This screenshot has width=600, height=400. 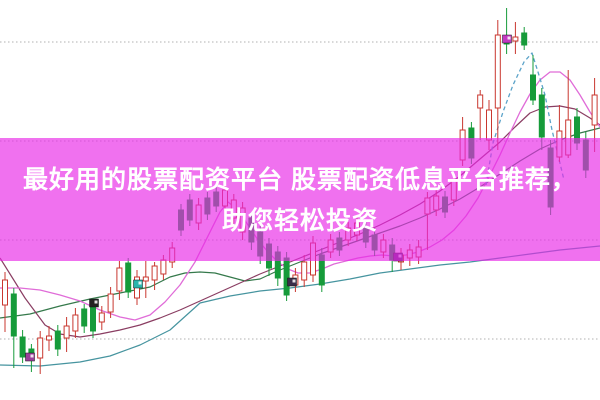 What do you see at coordinates (300, 180) in the screenshot?
I see `banner-headline: 最好用的股票配资平台 股票配资低息平台推荐，` at bounding box center [300, 180].